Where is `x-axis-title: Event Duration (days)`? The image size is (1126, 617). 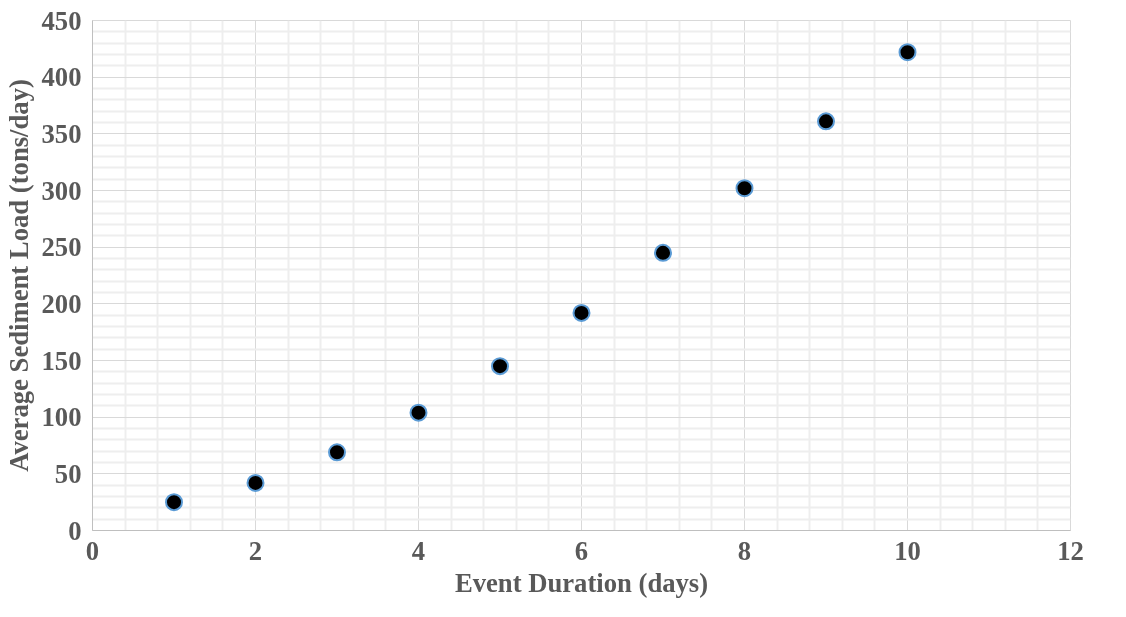 x-axis-title: Event Duration (days) is located at coordinates (581, 582).